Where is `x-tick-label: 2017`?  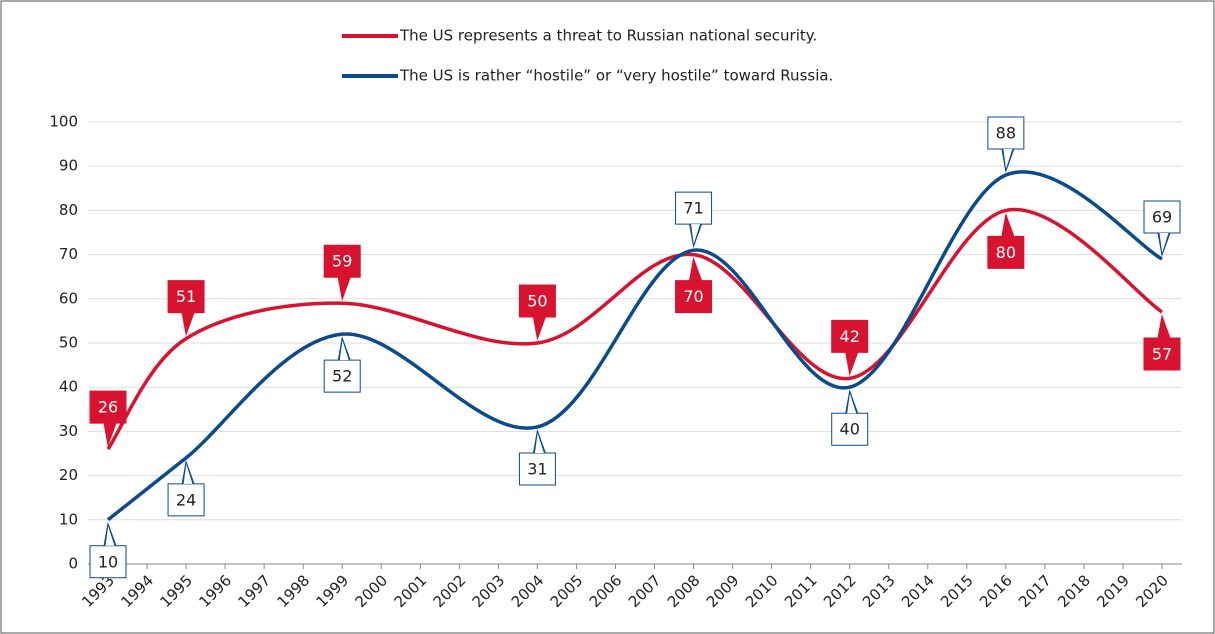
x-tick-label: 2017 is located at coordinates (1035, 591).